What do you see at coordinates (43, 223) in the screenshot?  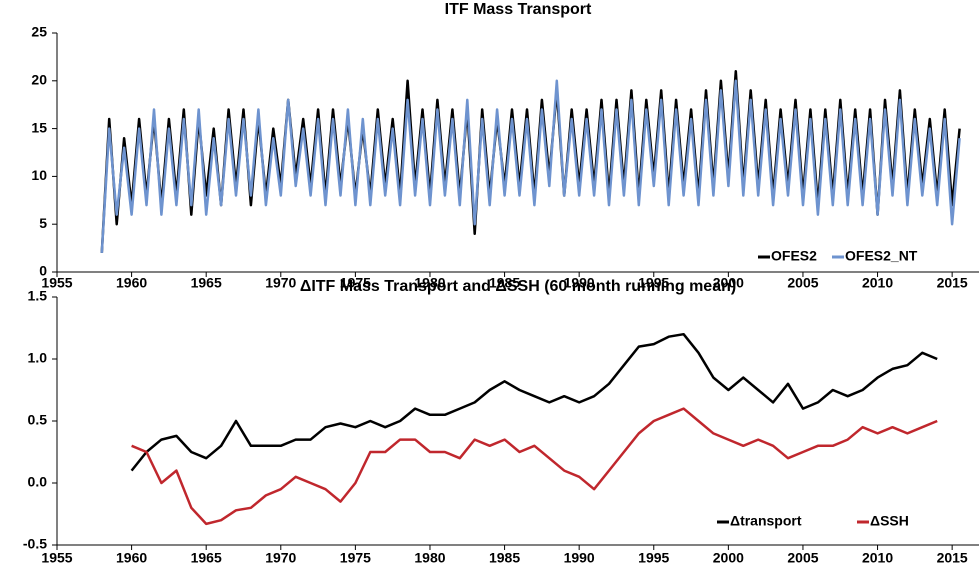 I see `y-tick-label: 5` at bounding box center [43, 223].